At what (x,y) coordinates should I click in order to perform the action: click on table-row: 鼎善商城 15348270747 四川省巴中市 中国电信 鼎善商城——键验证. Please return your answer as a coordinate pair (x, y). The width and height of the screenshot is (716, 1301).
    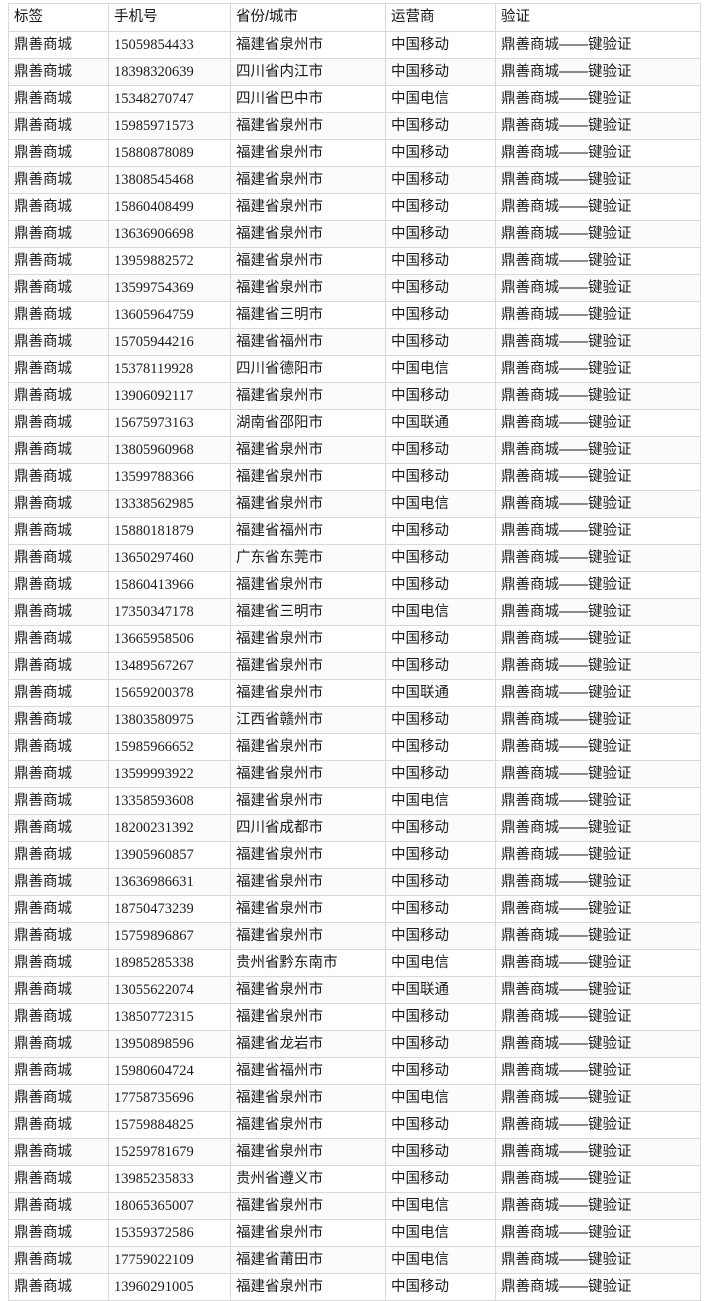
    Looking at the image, I should click on (354, 99).